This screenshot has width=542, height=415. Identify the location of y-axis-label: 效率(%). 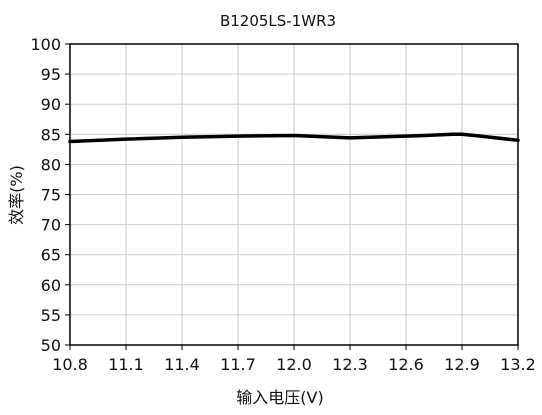
(16, 195).